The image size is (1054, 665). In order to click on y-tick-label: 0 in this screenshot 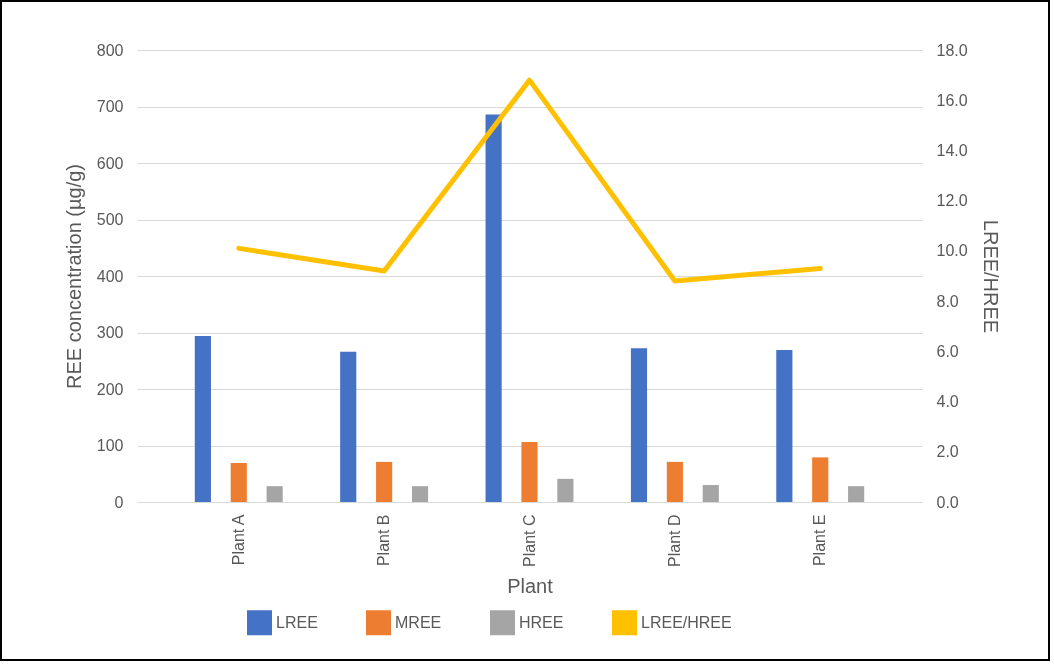, I will do `click(119, 502)`.